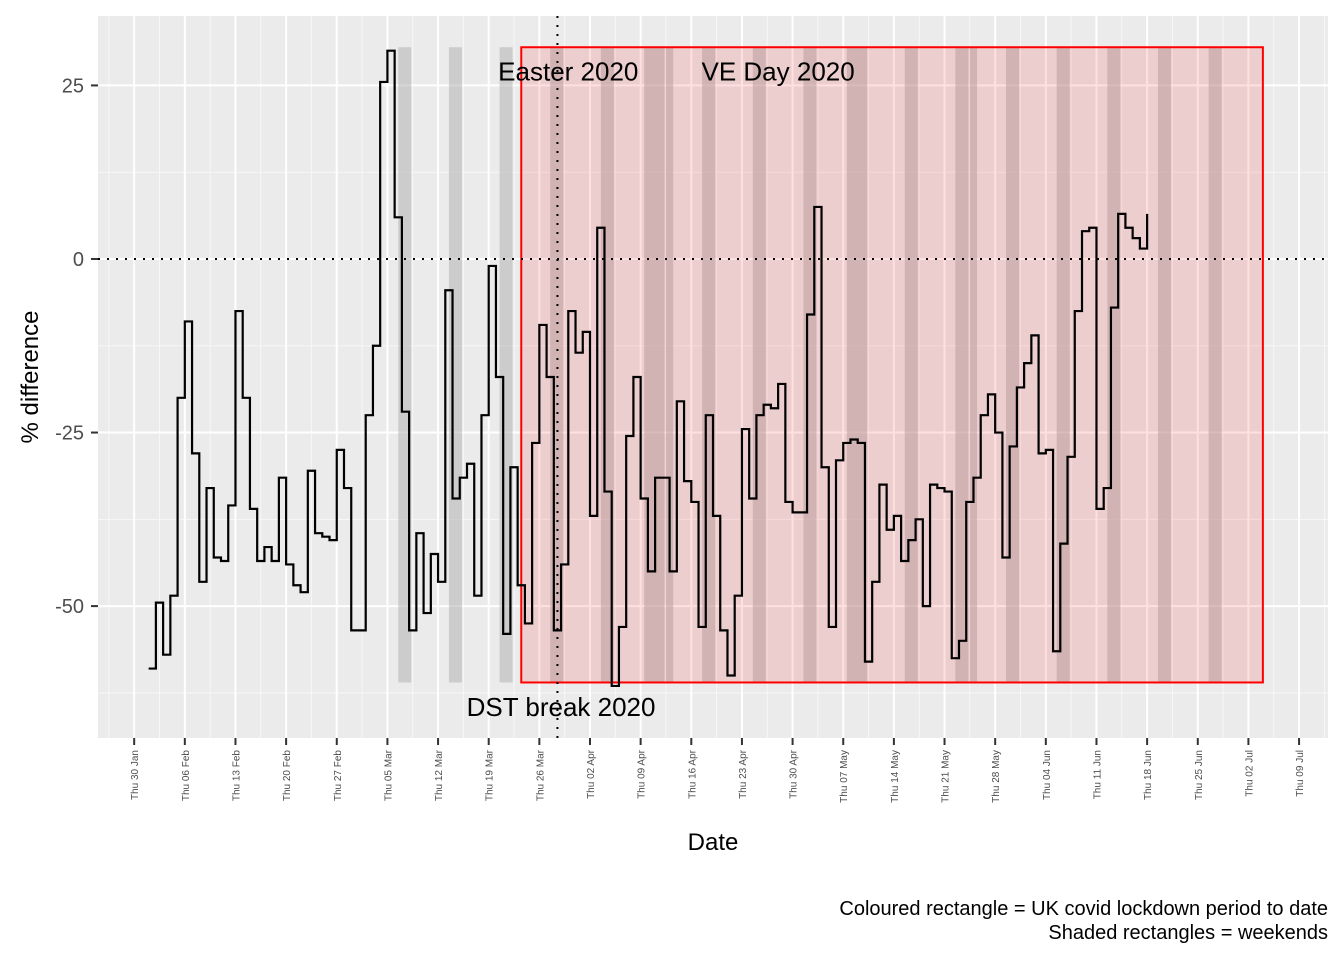 The image size is (1344, 960). What do you see at coordinates (69, 607) in the screenshot?
I see `y-tick-label: -50` at bounding box center [69, 607].